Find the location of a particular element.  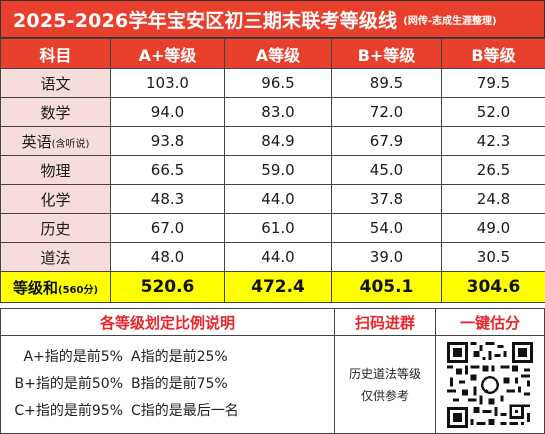

ratio-b: B指的是前75% is located at coordinates (179, 384).